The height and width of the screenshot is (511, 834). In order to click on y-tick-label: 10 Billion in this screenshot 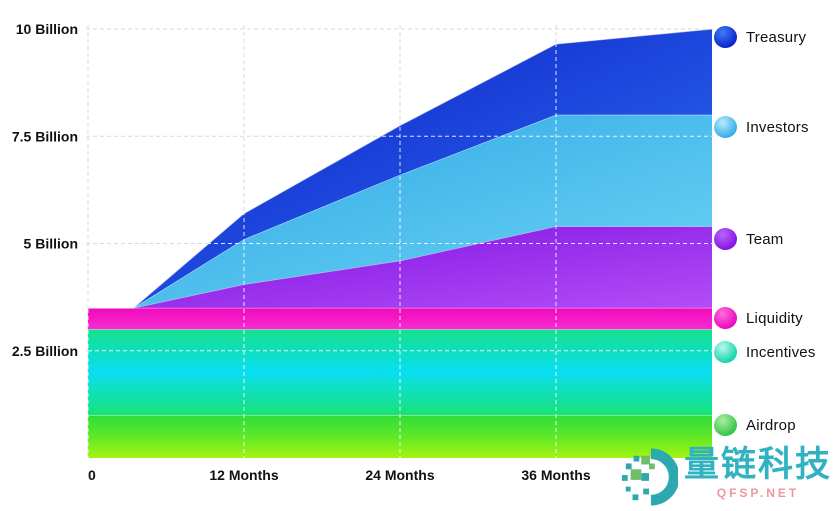, I will do `click(47, 29)`.